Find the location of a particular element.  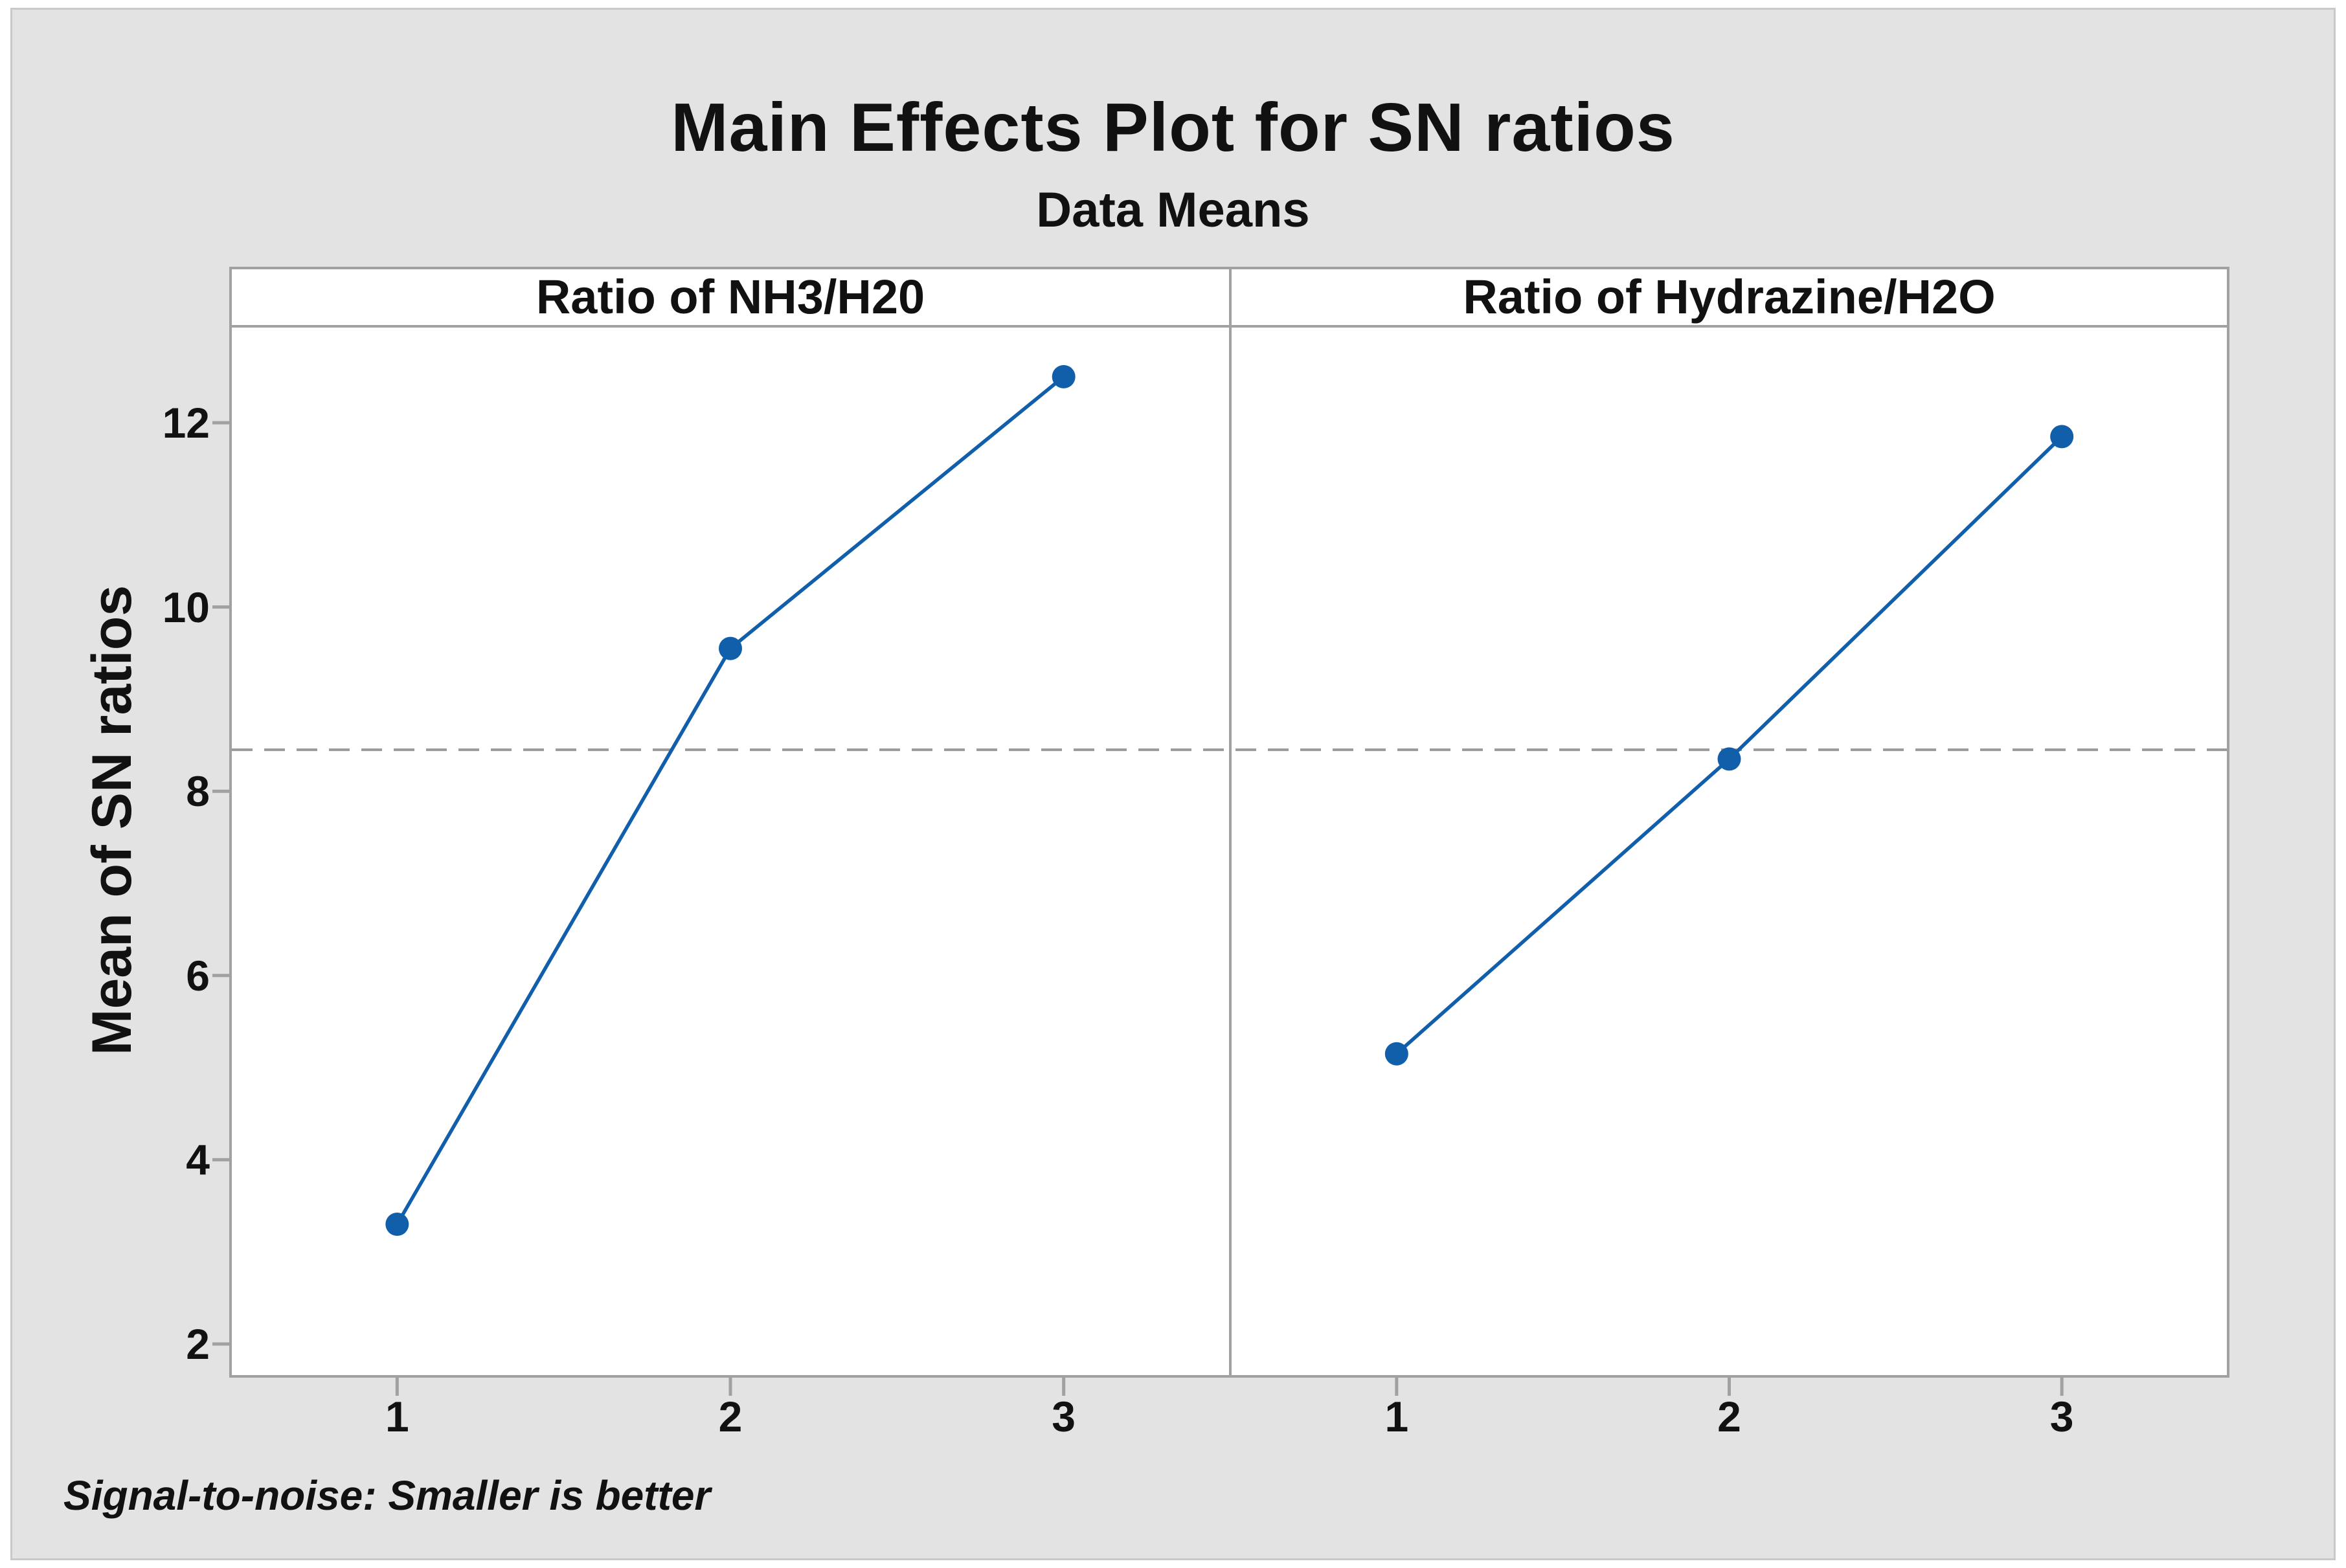

y-tick-label: 4 is located at coordinates (198, 1160).